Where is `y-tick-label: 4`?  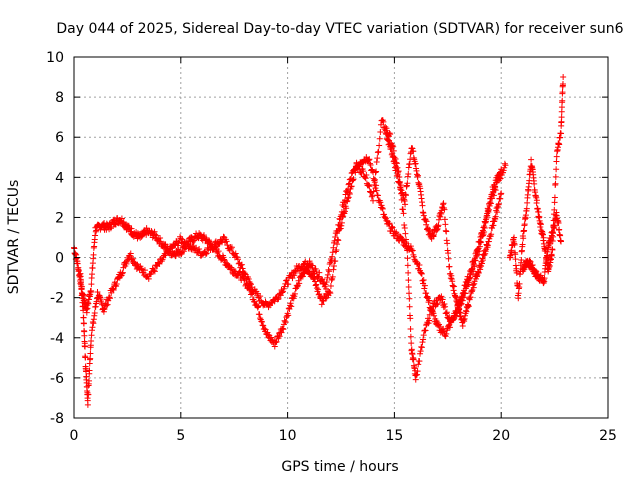 y-tick-label: 4 is located at coordinates (59, 178).